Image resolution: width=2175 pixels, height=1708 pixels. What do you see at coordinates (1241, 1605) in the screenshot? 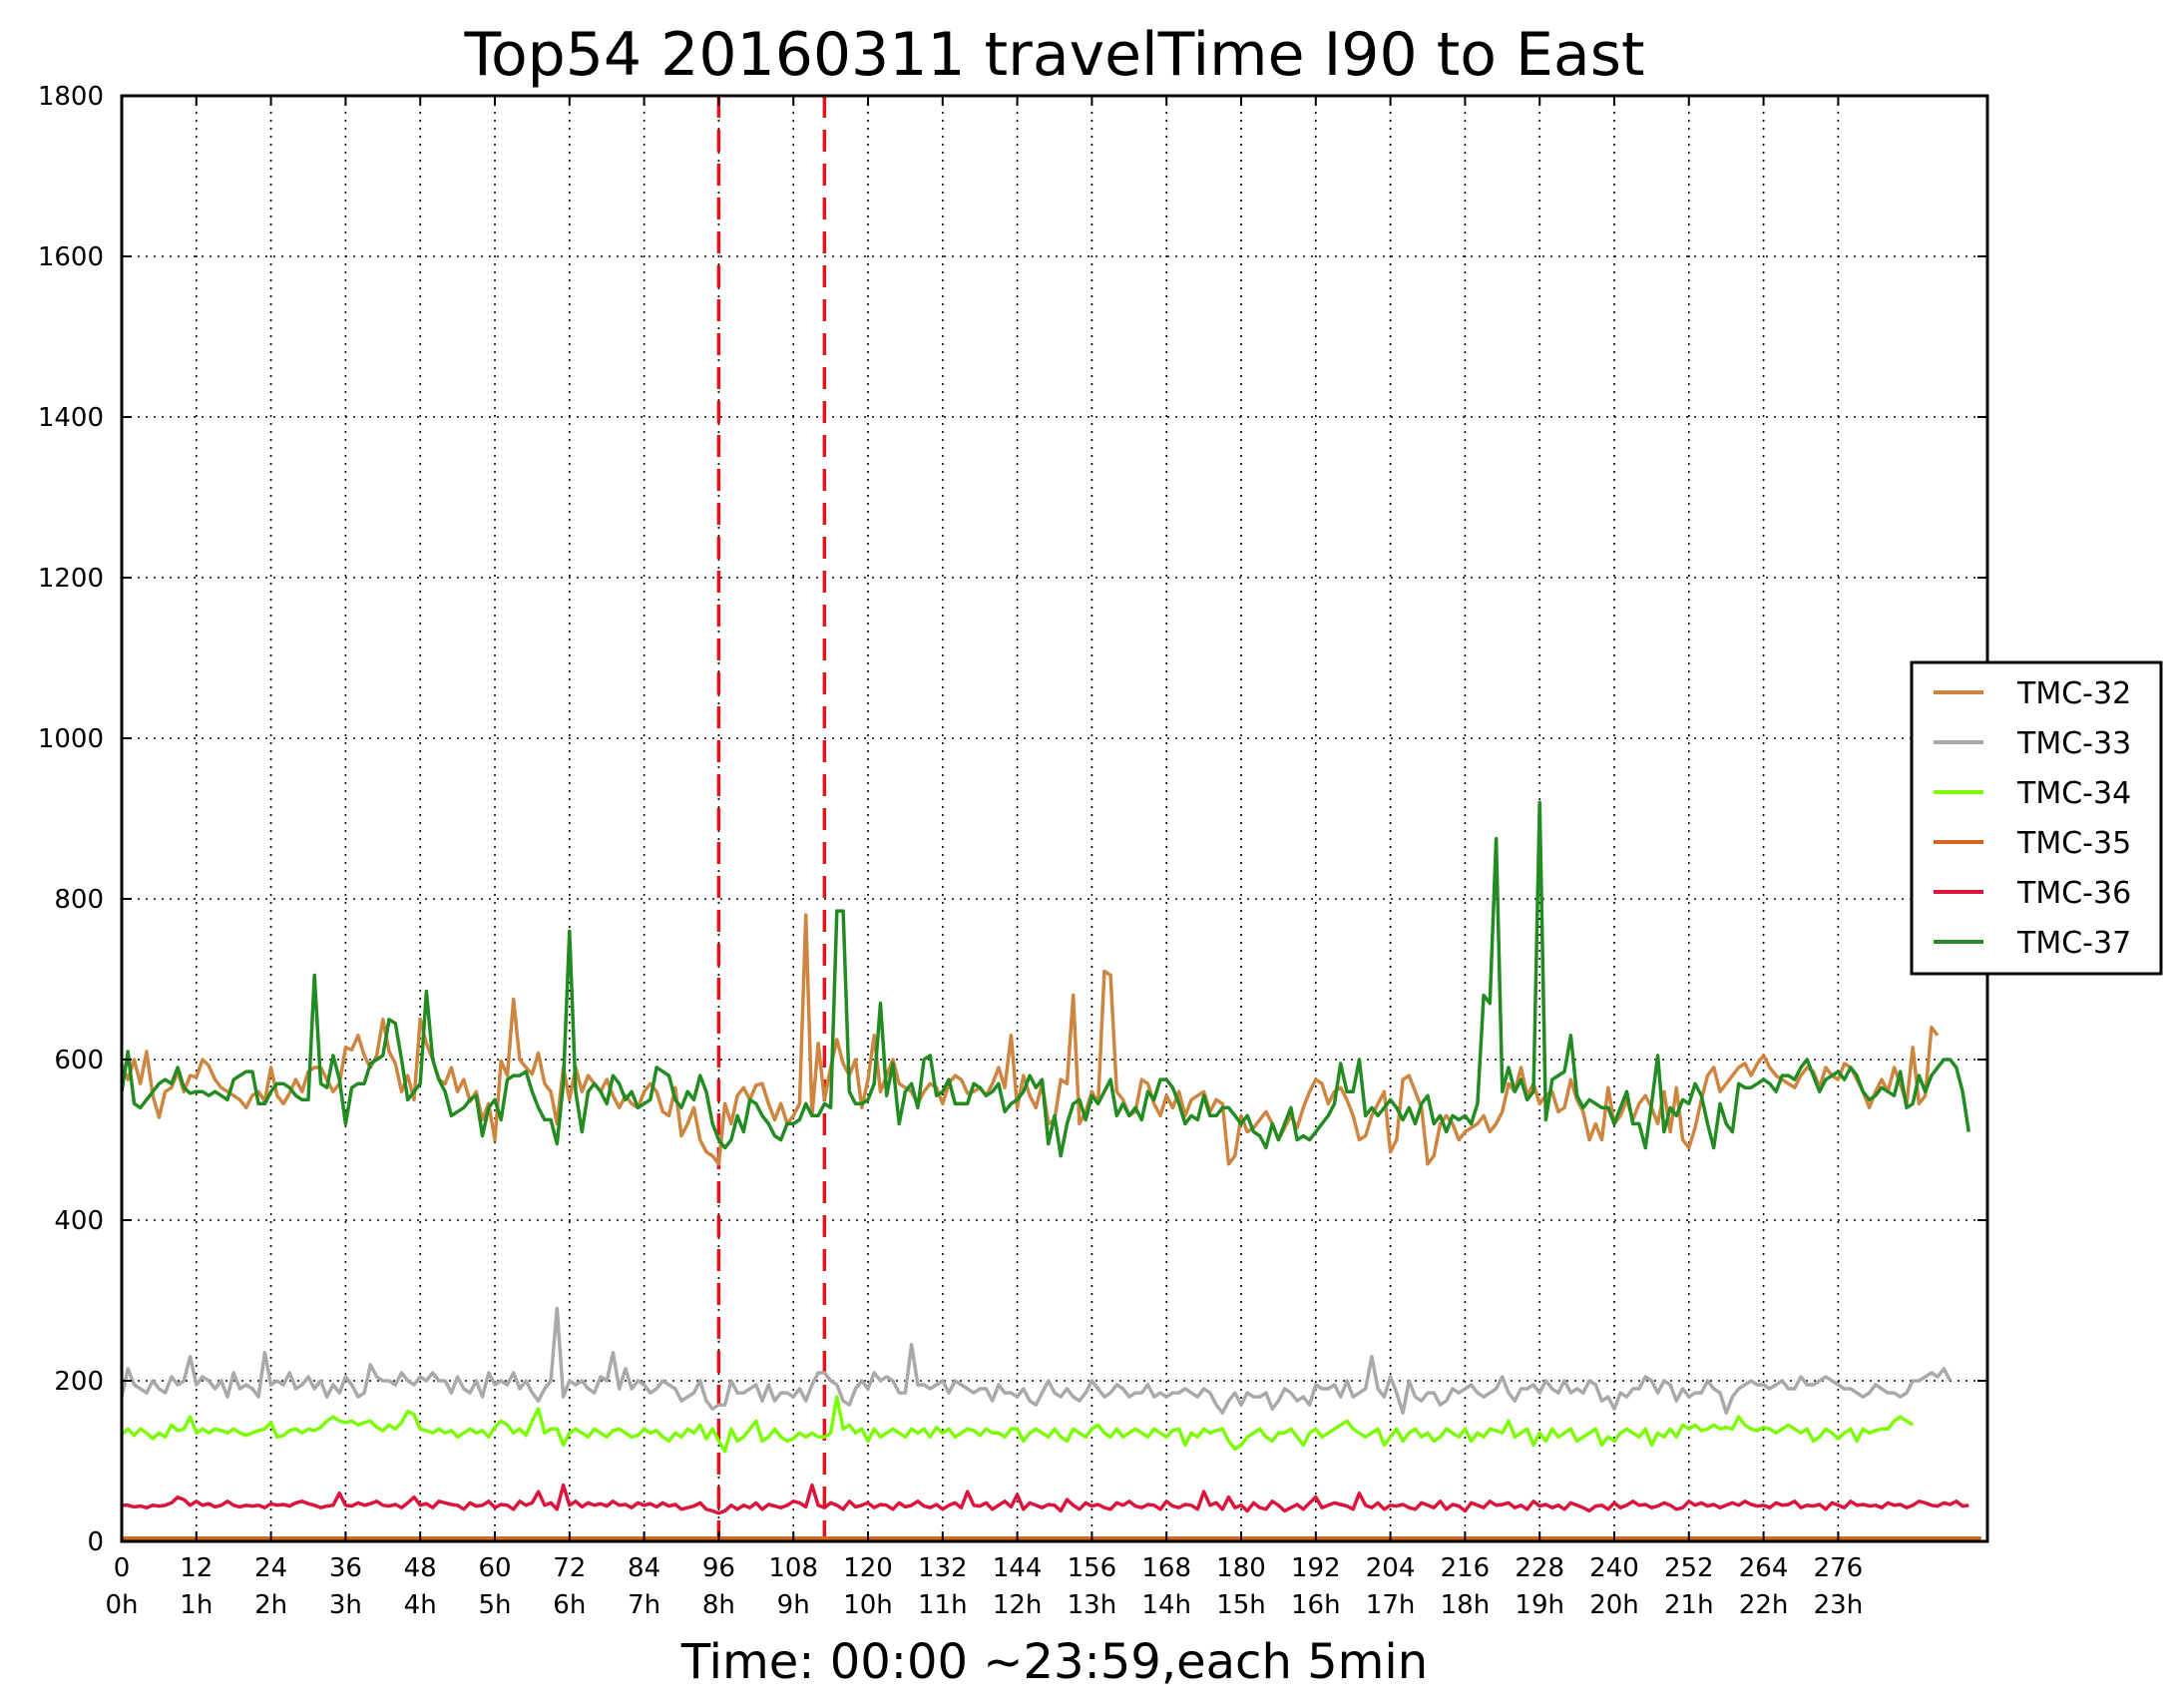
I see `x-tick-sublabel: 15h` at bounding box center [1241, 1605].